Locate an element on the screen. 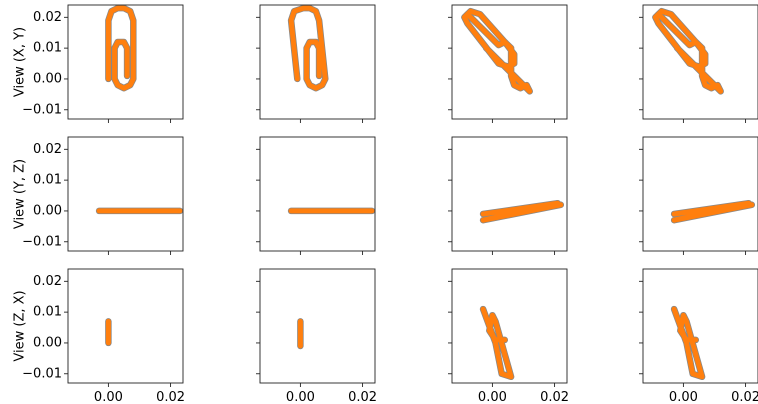 This screenshot has height=404, width=758. subplot-r2-c3: 0.00 0.02 is located at coordinates (698, 336).